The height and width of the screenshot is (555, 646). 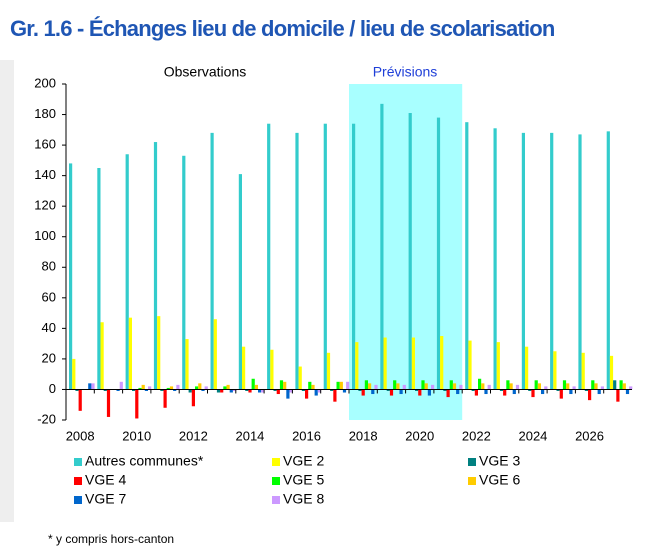 What do you see at coordinates (7, 291) in the screenshot?
I see `side-band` at bounding box center [7, 291].